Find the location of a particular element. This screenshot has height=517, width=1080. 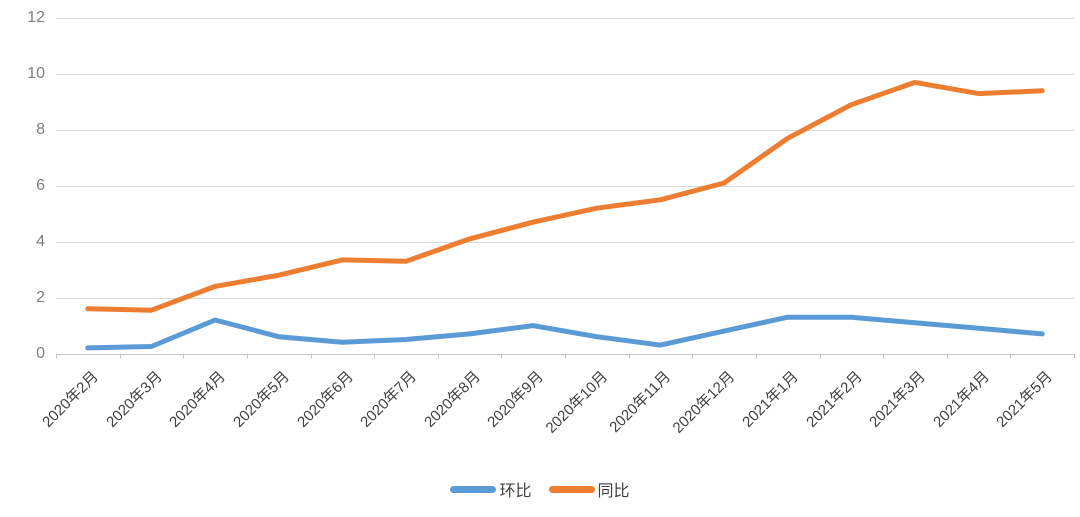

legend-item-huanbi: 环比 is located at coordinates (491, 489).